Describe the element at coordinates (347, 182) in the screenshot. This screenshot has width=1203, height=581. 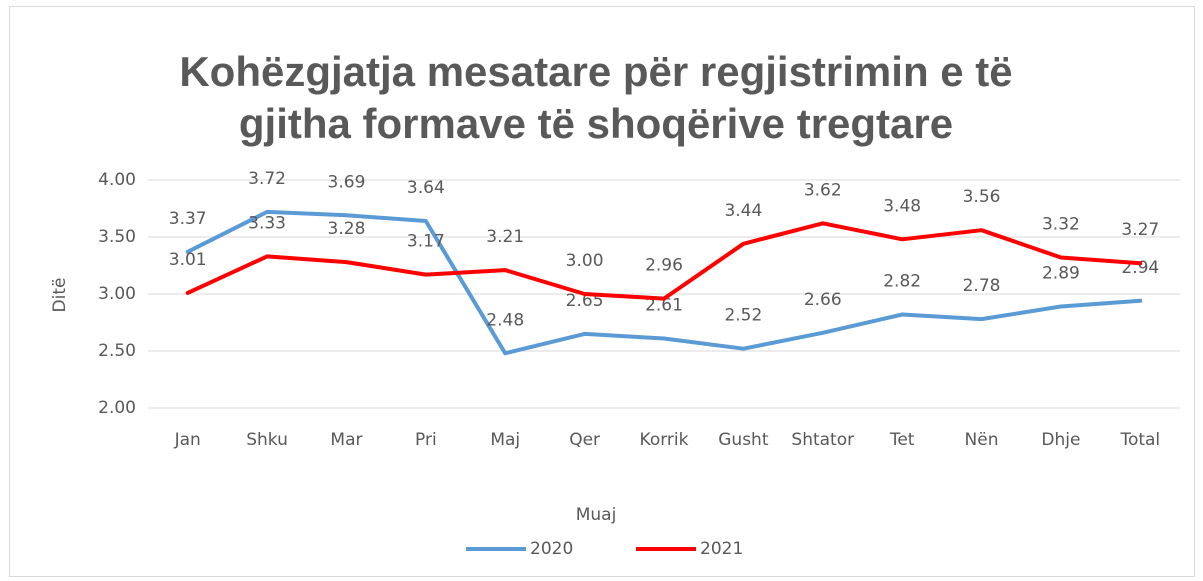
I see `data-label: 3.69` at that location.